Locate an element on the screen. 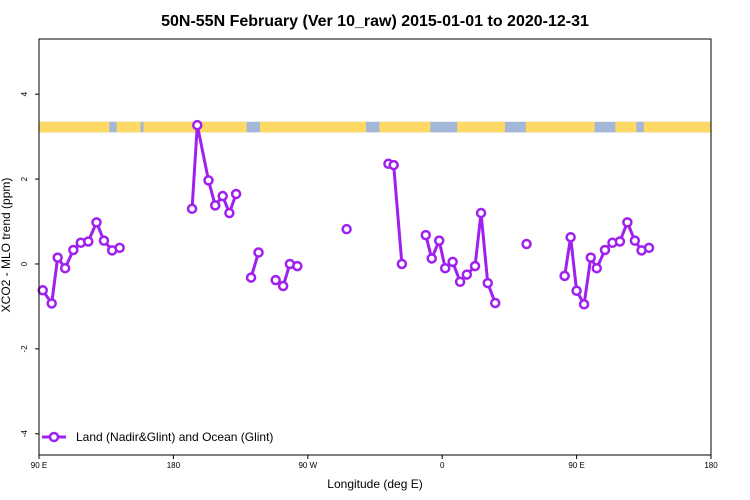 The width and height of the screenshot is (750, 500). legend-label: Land (Nadir&Glint) and Ocean (Glint) is located at coordinates (174, 437).